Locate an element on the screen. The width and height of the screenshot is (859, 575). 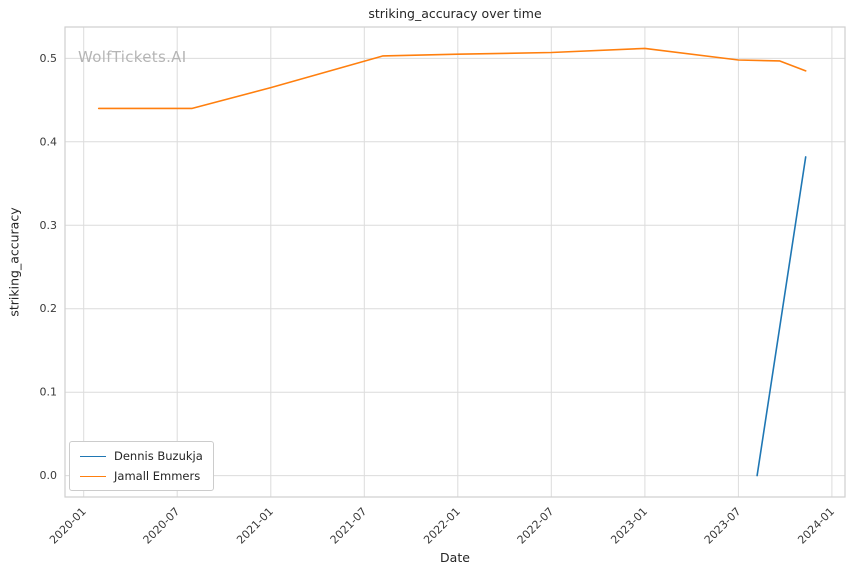
x-tick-label: 2022-01 is located at coordinates (442, 526).